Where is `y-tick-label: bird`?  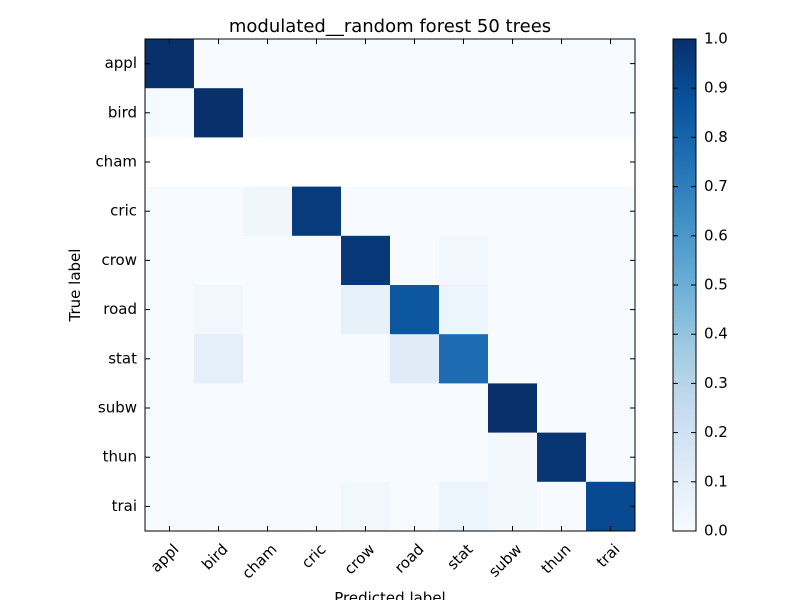
y-tick-label: bird is located at coordinates (122, 112).